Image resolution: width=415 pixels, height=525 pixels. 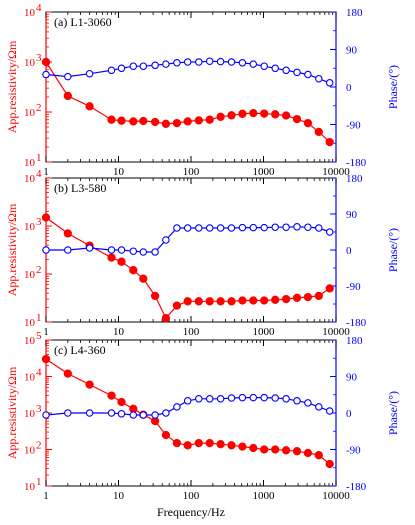 I want to click on y-right-tick-label: 90, so click(x=352, y=378).